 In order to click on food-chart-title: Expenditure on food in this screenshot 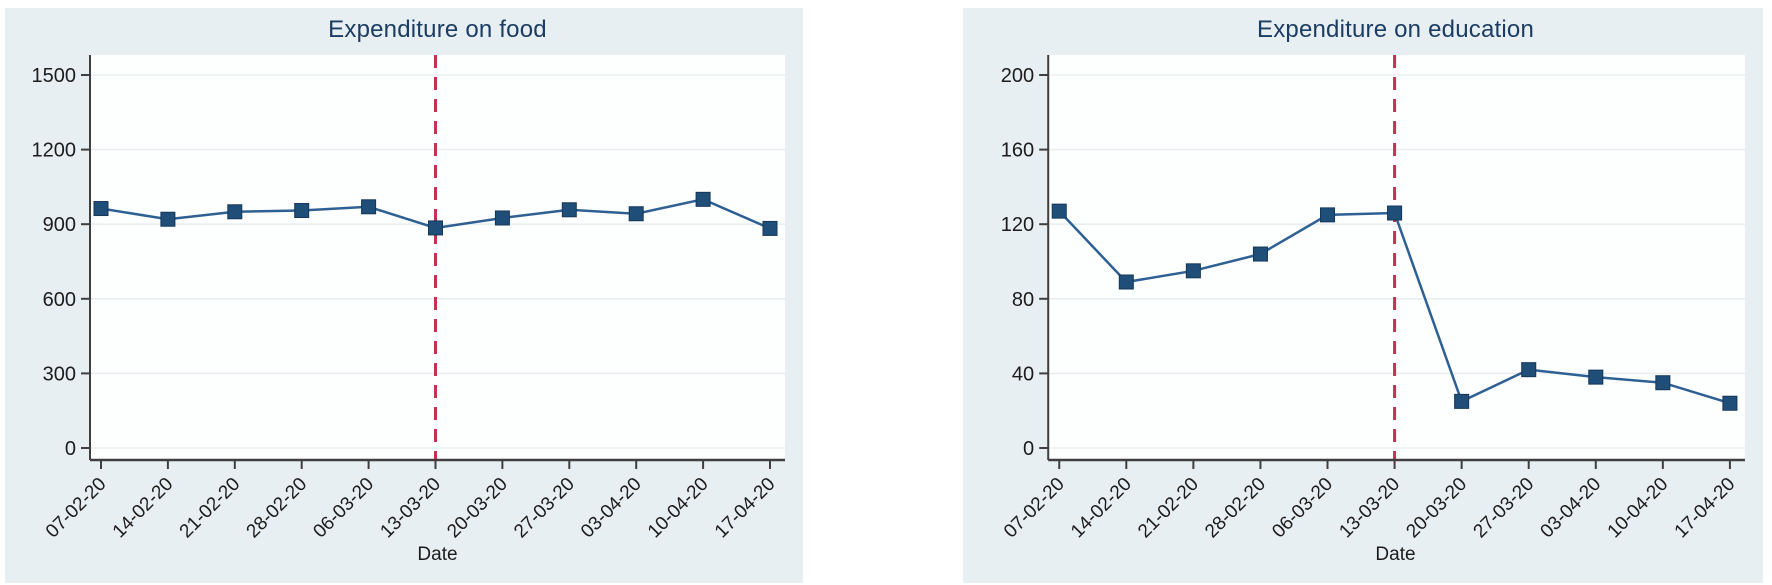, I will do `click(437, 29)`.